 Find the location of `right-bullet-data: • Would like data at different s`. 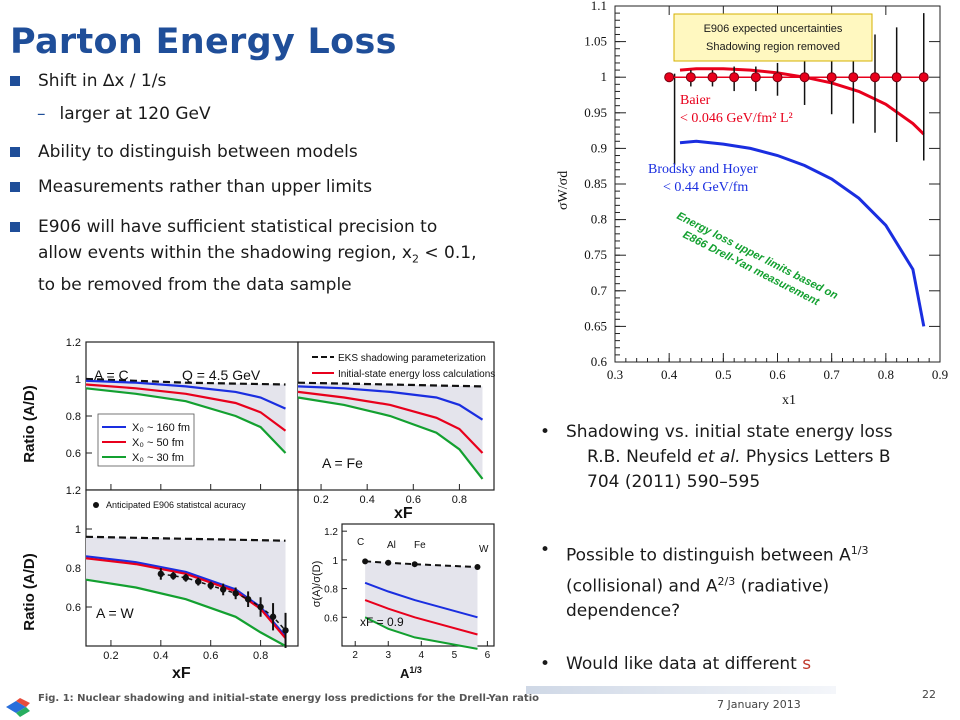

right-bullet-data: • Would like data at different s is located at coordinates (747, 664).